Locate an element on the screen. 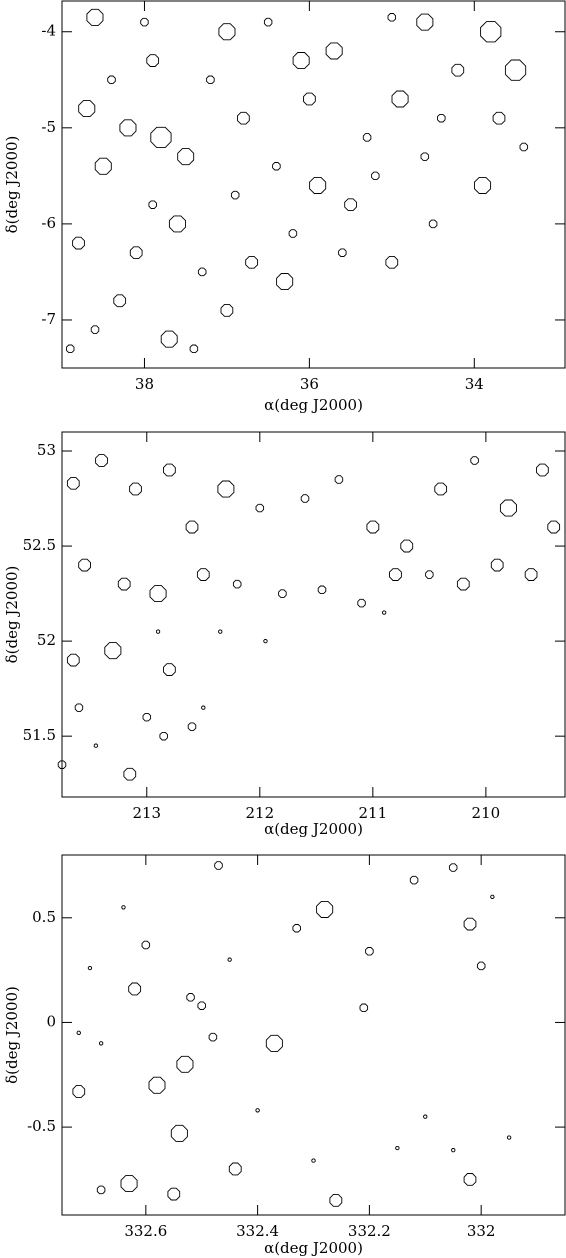 The height and width of the screenshot is (1258, 566). x-tick-label: 36 is located at coordinates (309, 384).